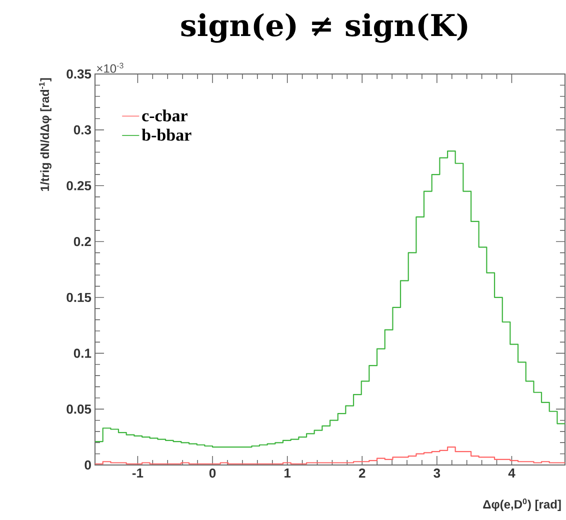  What do you see at coordinates (324, 28) in the screenshot?
I see `chart-title: sign(e) ≠ sign(K)` at bounding box center [324, 28].